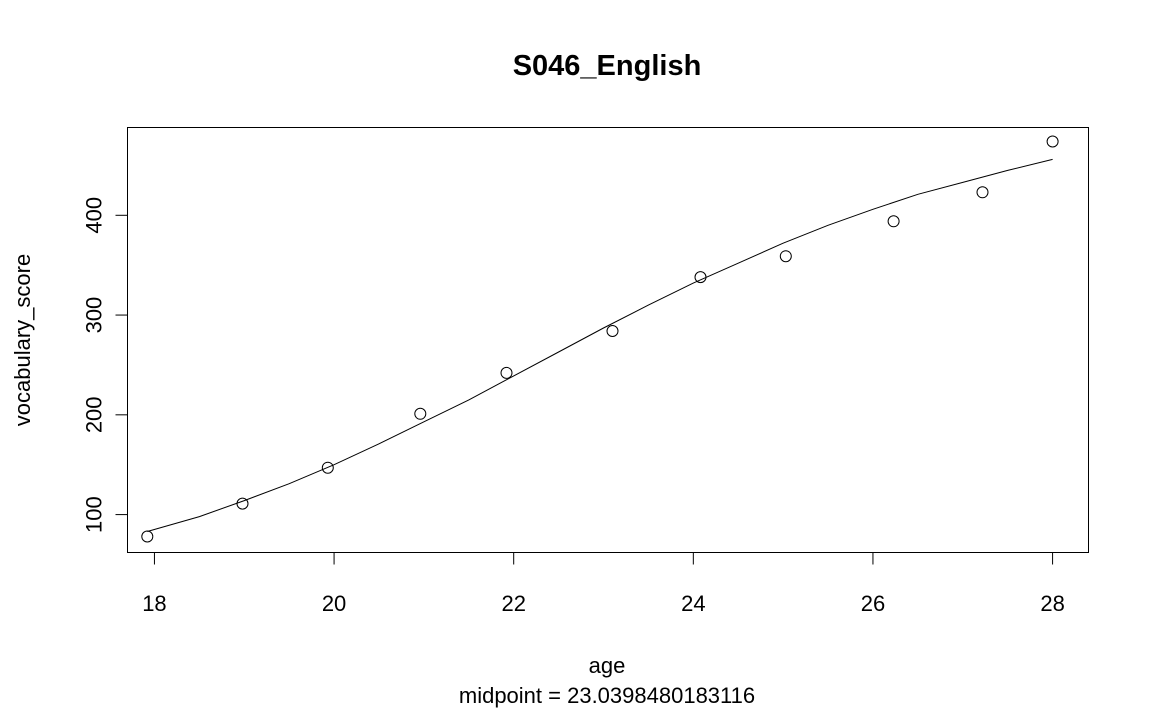 This screenshot has width=1155, height=713. What do you see at coordinates (22, 340) in the screenshot?
I see `y-axis-label: vocabulary_score` at bounding box center [22, 340].